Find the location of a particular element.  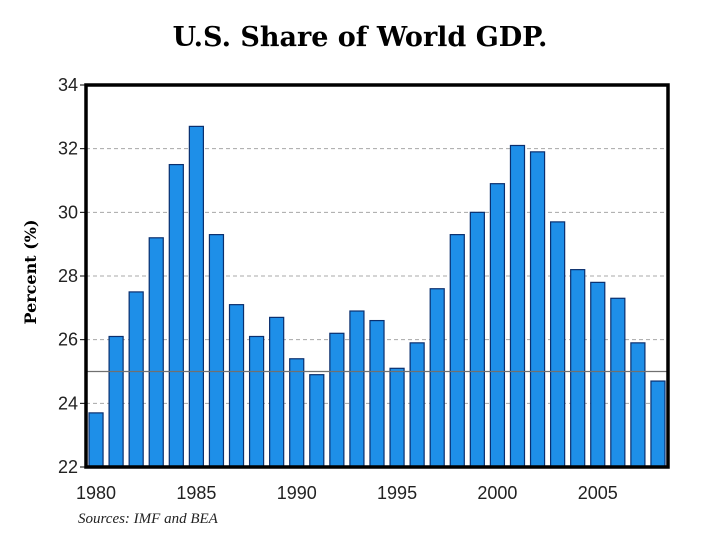

bar-2008 is located at coordinates (658, 424).